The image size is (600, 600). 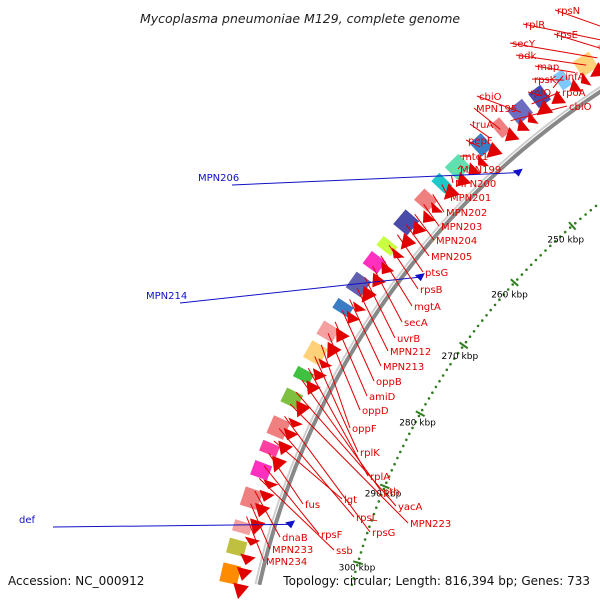 What do you see at coordinates (403, 367) in the screenshot?
I see `gene-label: MPN213` at bounding box center [403, 367].